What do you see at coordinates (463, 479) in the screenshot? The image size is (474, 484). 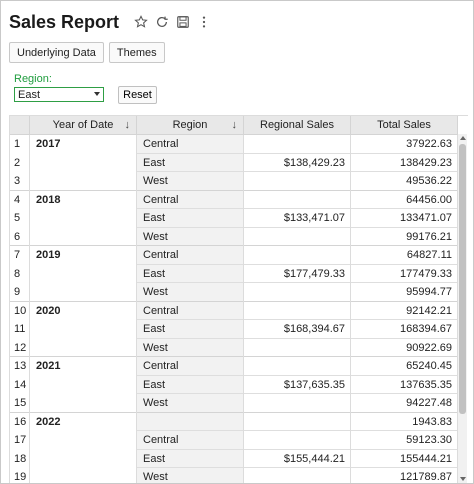 I see `scroll-down-icon` at bounding box center [463, 479].